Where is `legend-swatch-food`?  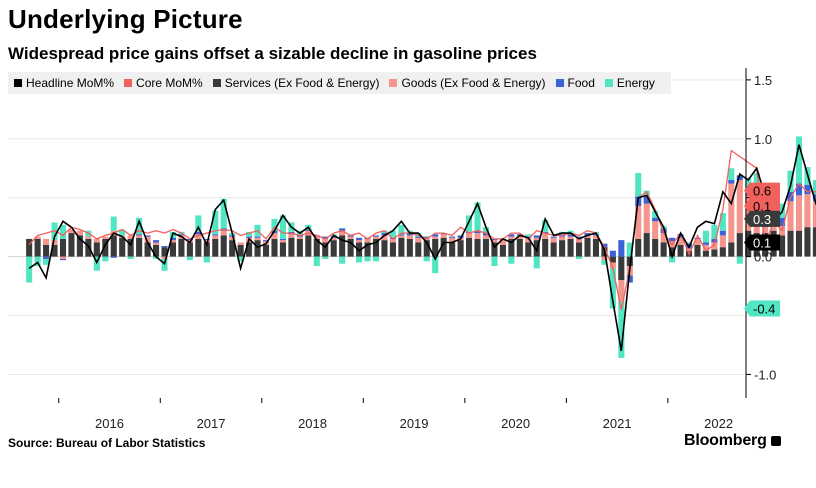 legend-swatch-food is located at coordinates (559, 83).